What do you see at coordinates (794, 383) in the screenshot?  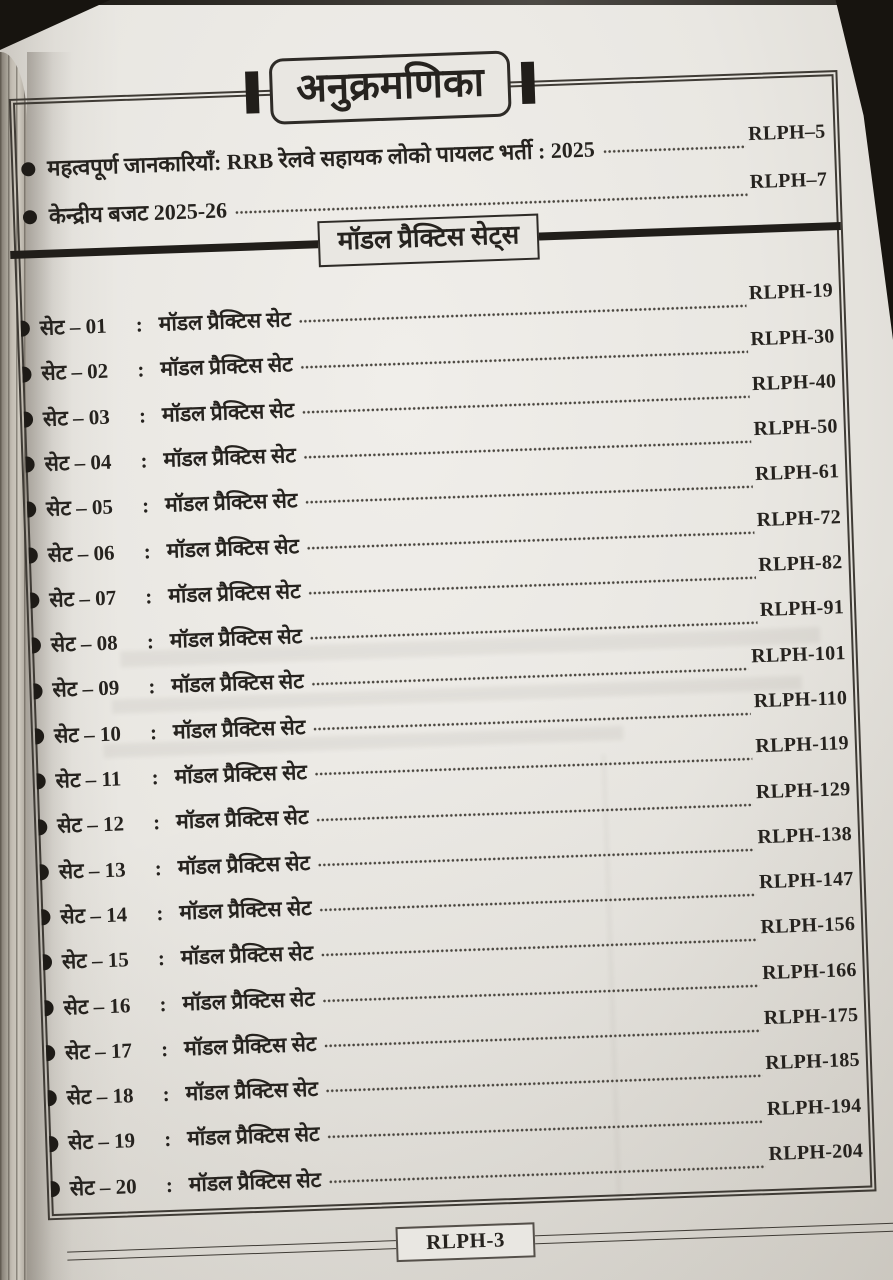 I see `page-reference: RLPH-40` at bounding box center [794, 383].